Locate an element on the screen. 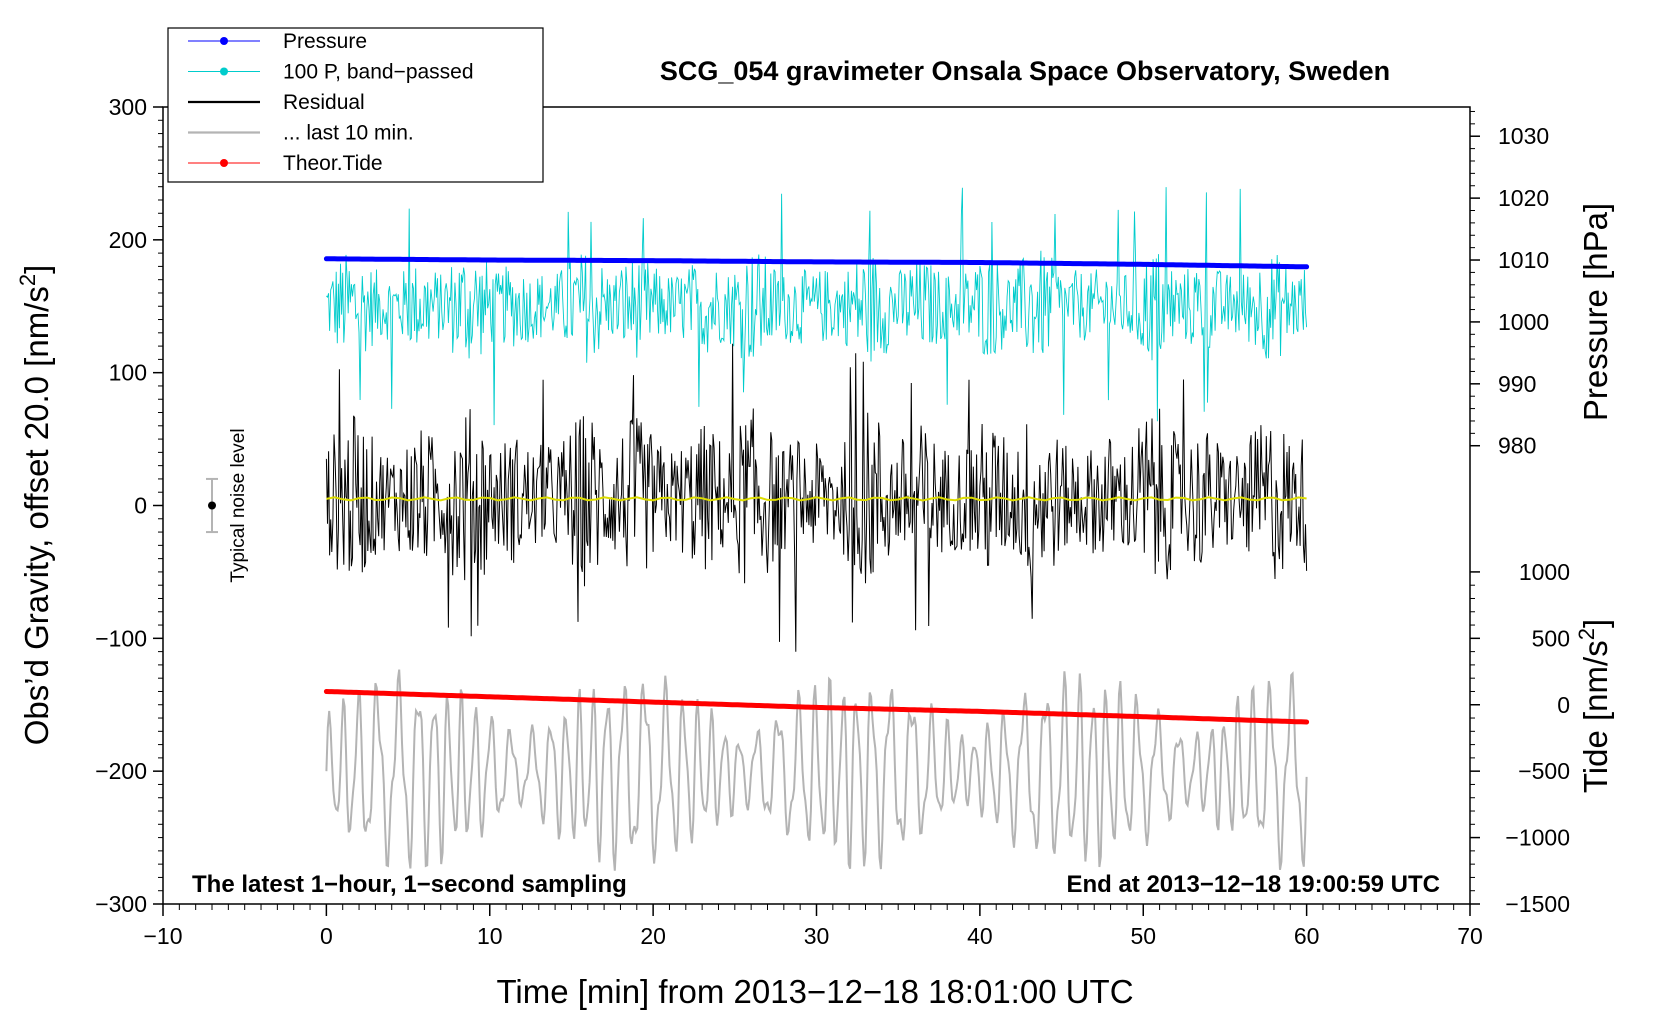  annotation-end-time: End at 2013−12−18 19:00:59 UTC is located at coordinates (1253, 884).